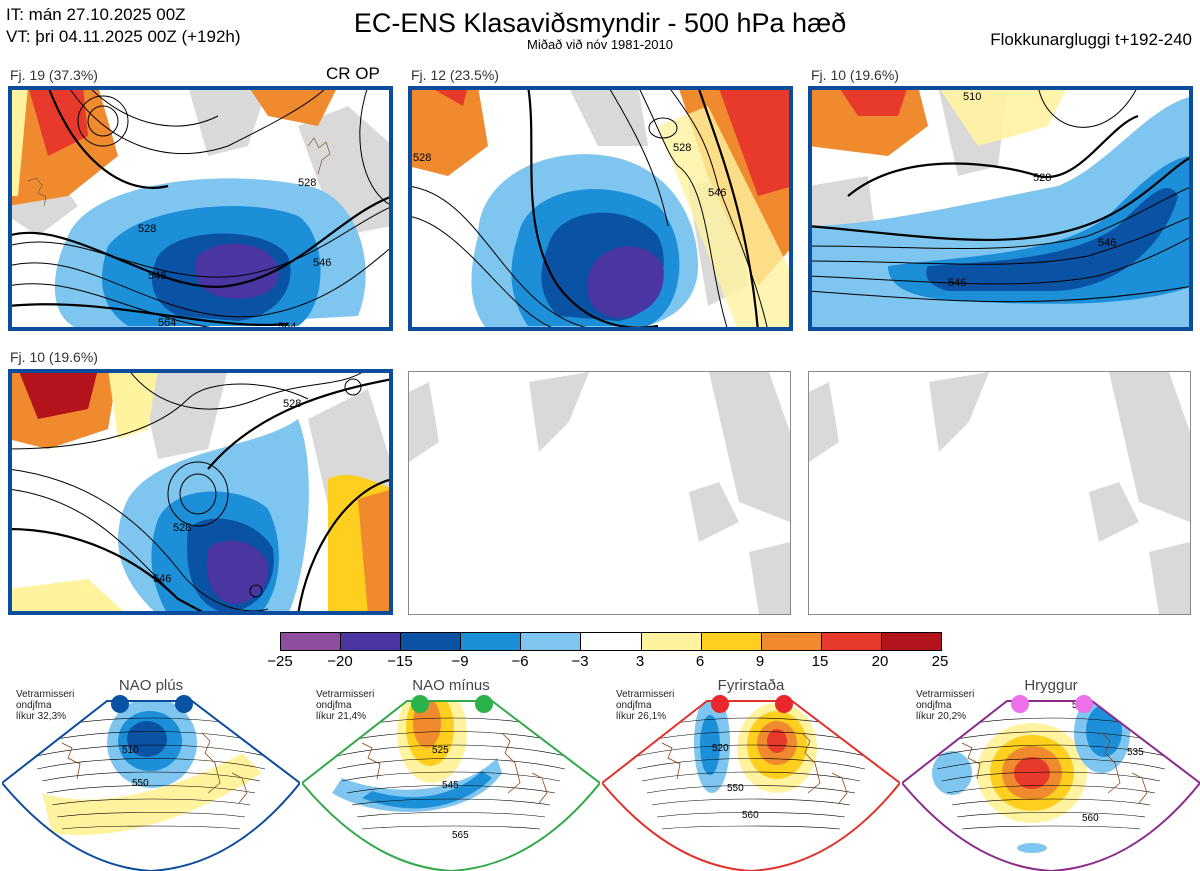 Image resolution: width=1200 pixels, height=871 pixels. Describe the element at coordinates (200, 492) in the screenshot. I see `cluster-map-4: 528 528 546` at that location.